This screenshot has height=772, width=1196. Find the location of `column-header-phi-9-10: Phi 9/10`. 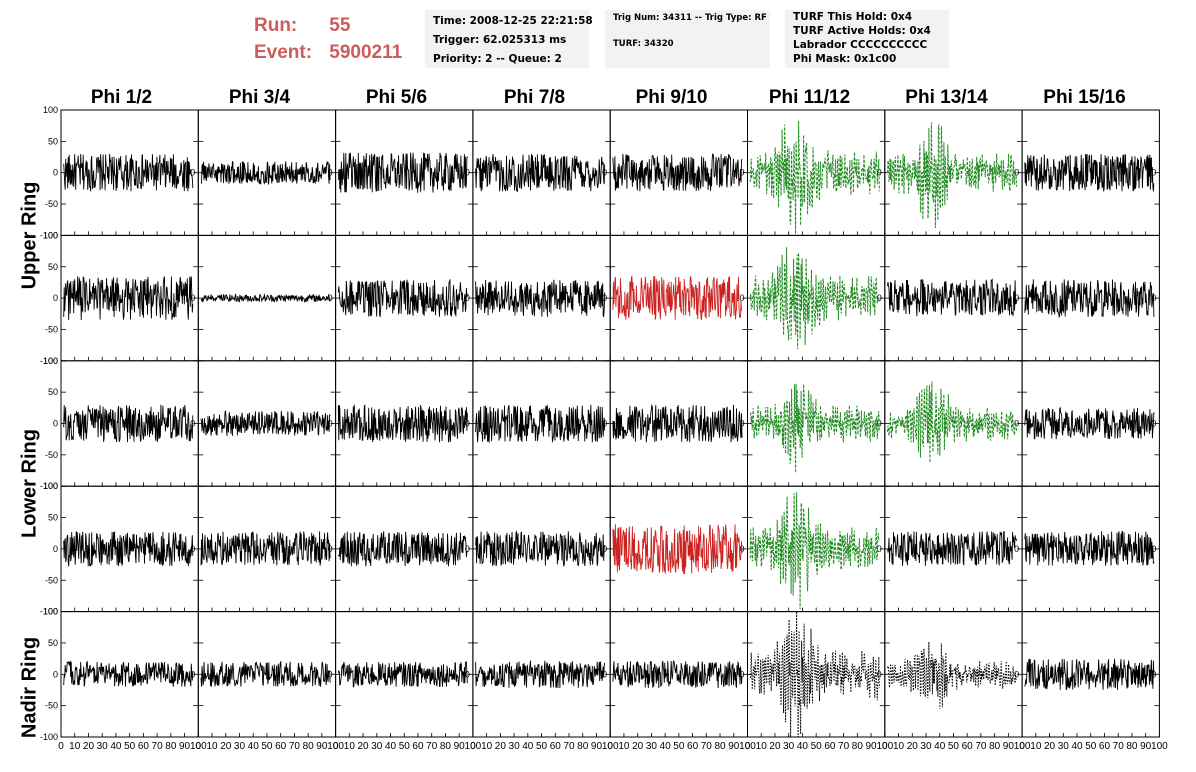

column-header-phi-9-10: Phi 9/10 is located at coordinates (671, 97).